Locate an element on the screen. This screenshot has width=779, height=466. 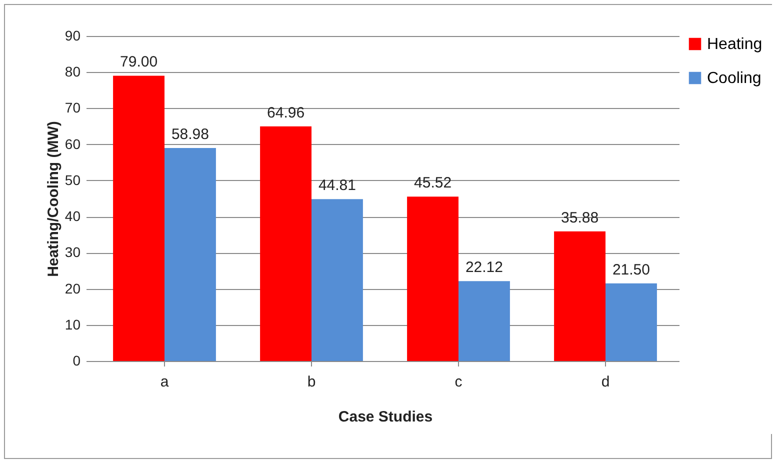
legend-label: Cooling is located at coordinates (734, 78).